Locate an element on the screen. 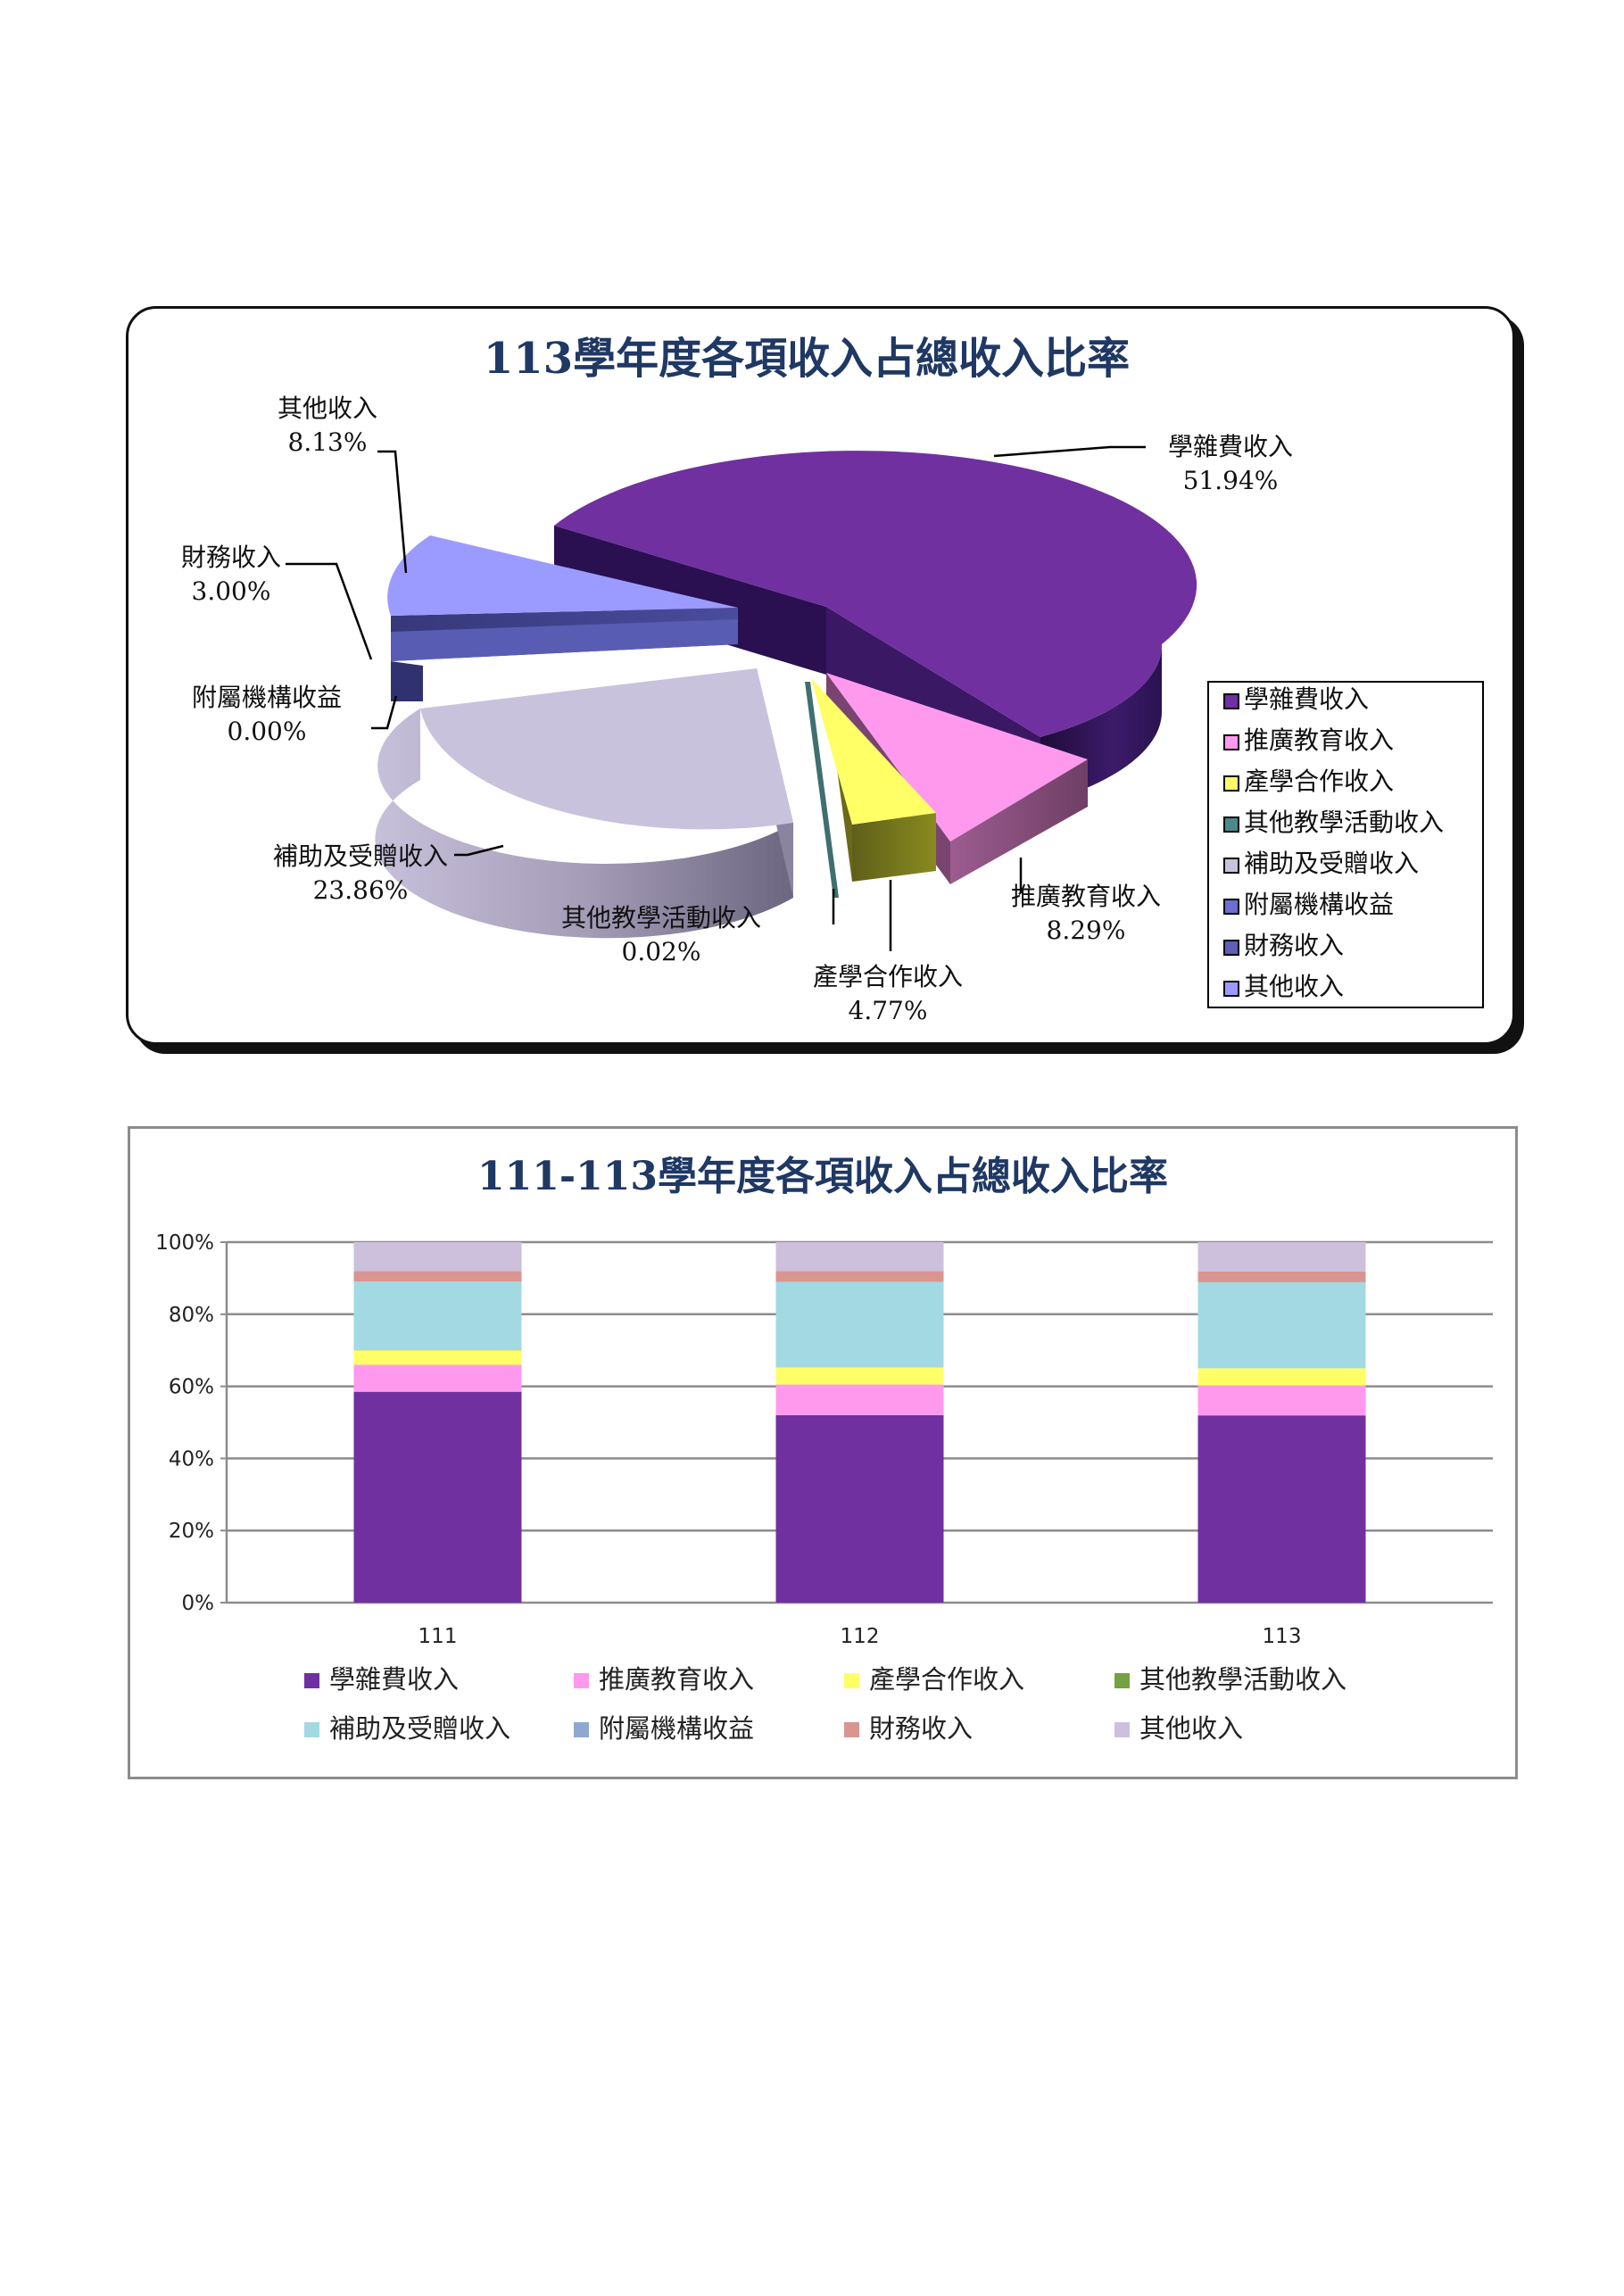 The height and width of the screenshot is (2296, 1624). bar-y-tick-label: 80% is located at coordinates (191, 1315).